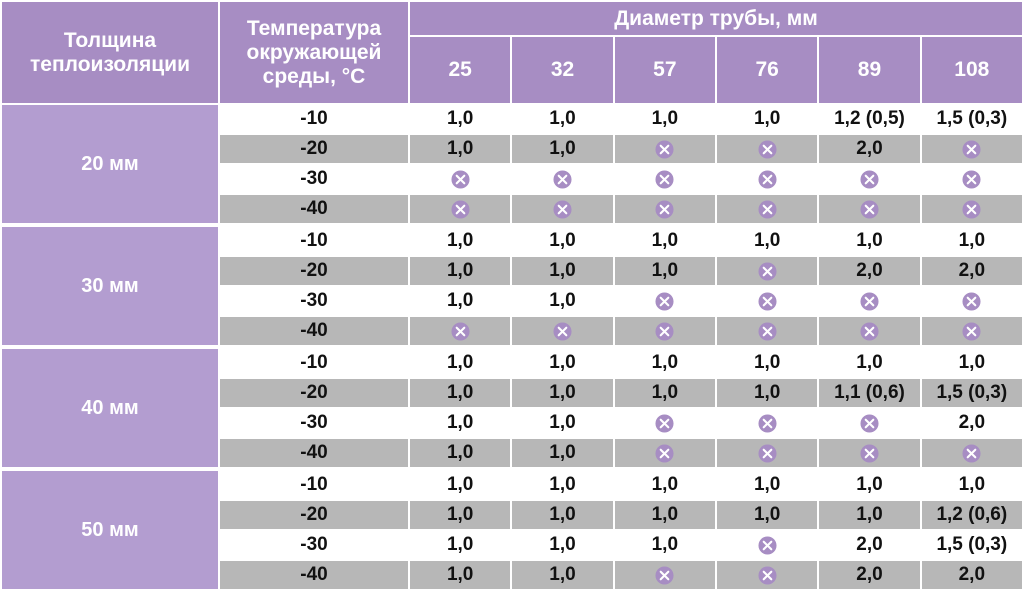  I want to click on value-cell: 1,1 (0,6), so click(869, 393).